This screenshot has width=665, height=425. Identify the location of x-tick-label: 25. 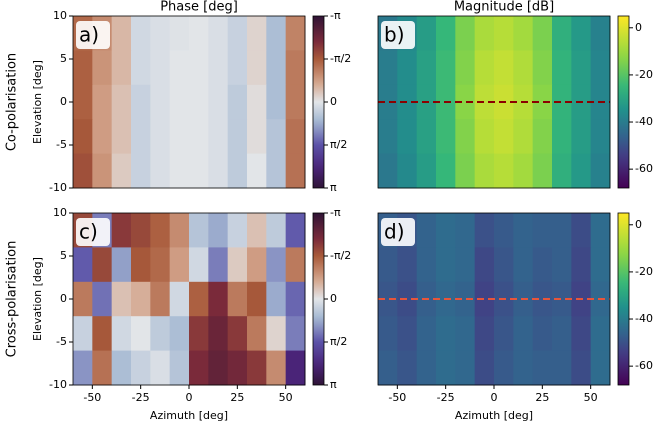
(237, 397).